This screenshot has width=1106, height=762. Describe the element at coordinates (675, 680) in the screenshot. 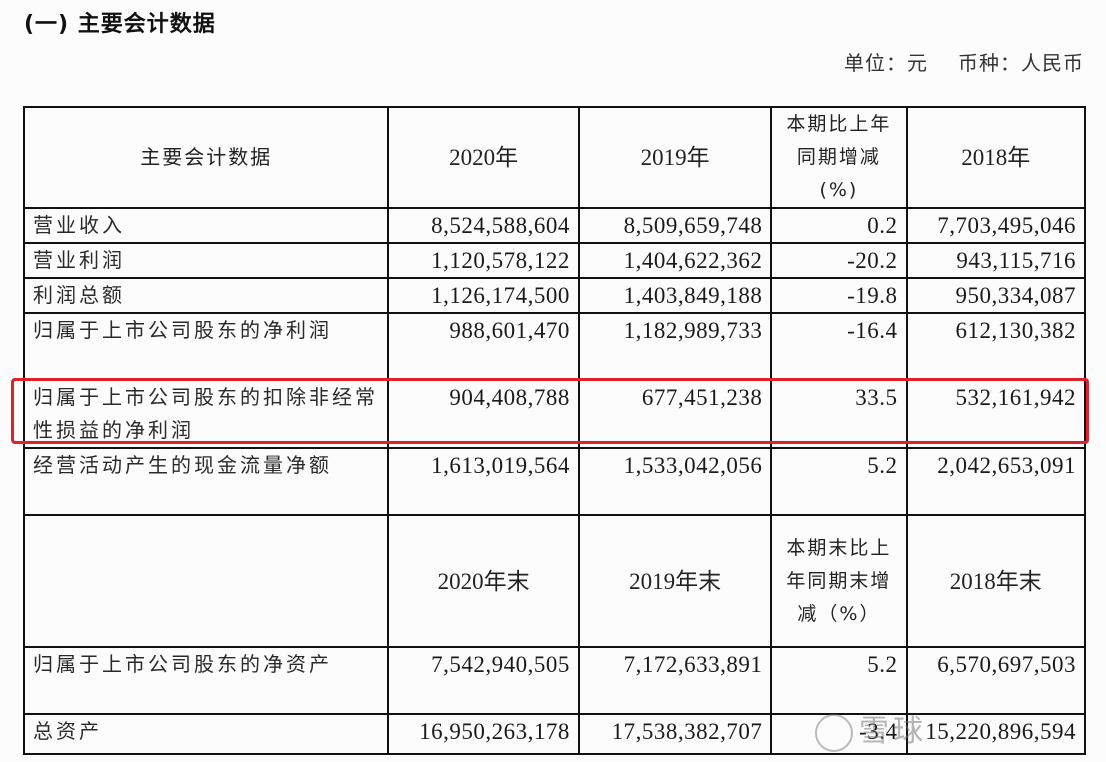

I see `value-2019: 7,172,633,891` at that location.